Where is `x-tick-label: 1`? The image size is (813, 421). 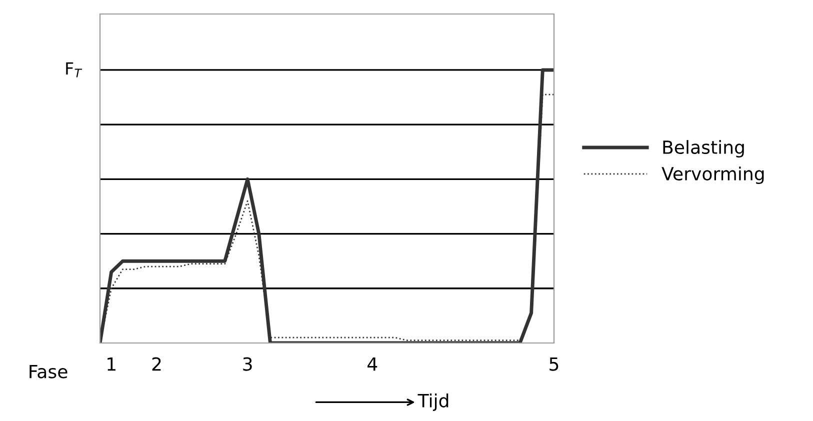
x-tick-label: 1 is located at coordinates (112, 364).